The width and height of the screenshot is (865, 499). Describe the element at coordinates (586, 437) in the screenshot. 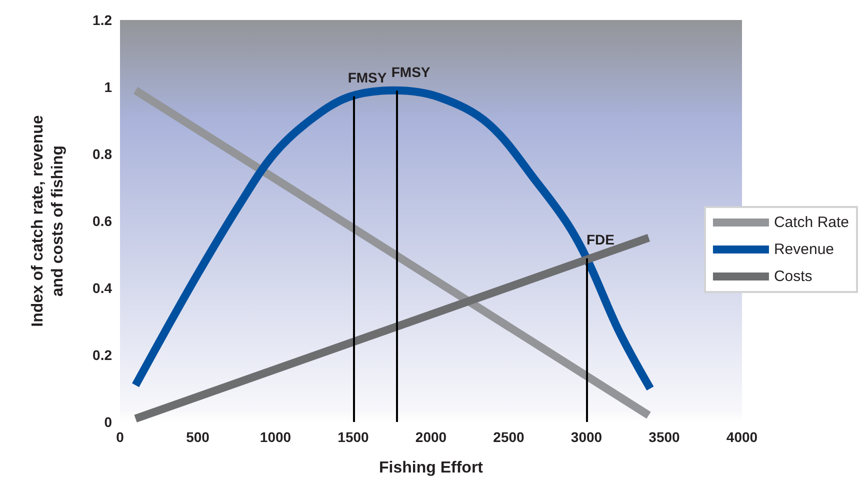

I see `x-tick-label: 3000` at that location.